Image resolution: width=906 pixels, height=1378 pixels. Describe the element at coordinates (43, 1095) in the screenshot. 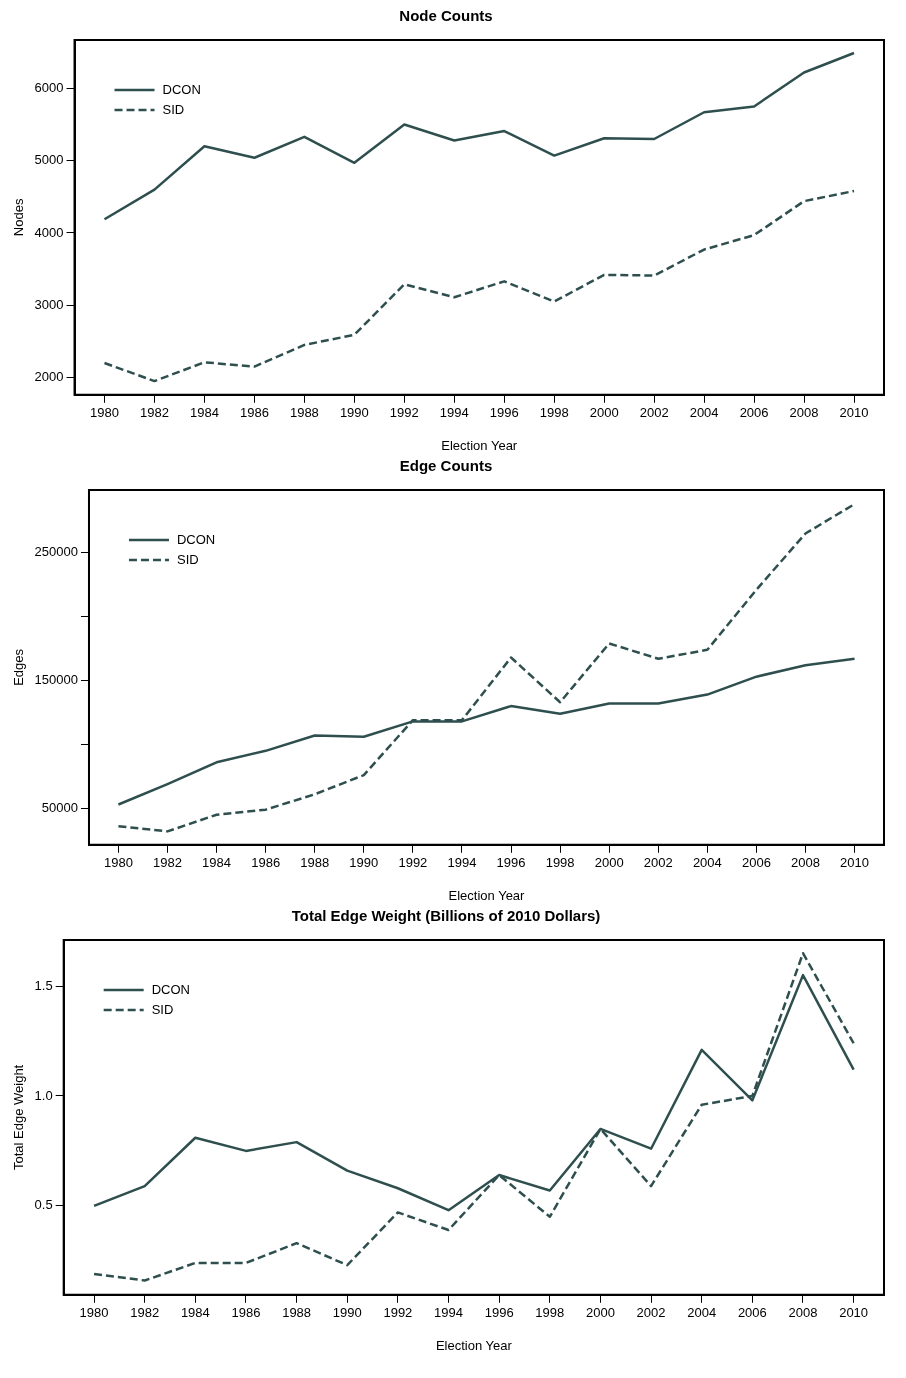

I see `y-tick-label: 1.0` at that location.